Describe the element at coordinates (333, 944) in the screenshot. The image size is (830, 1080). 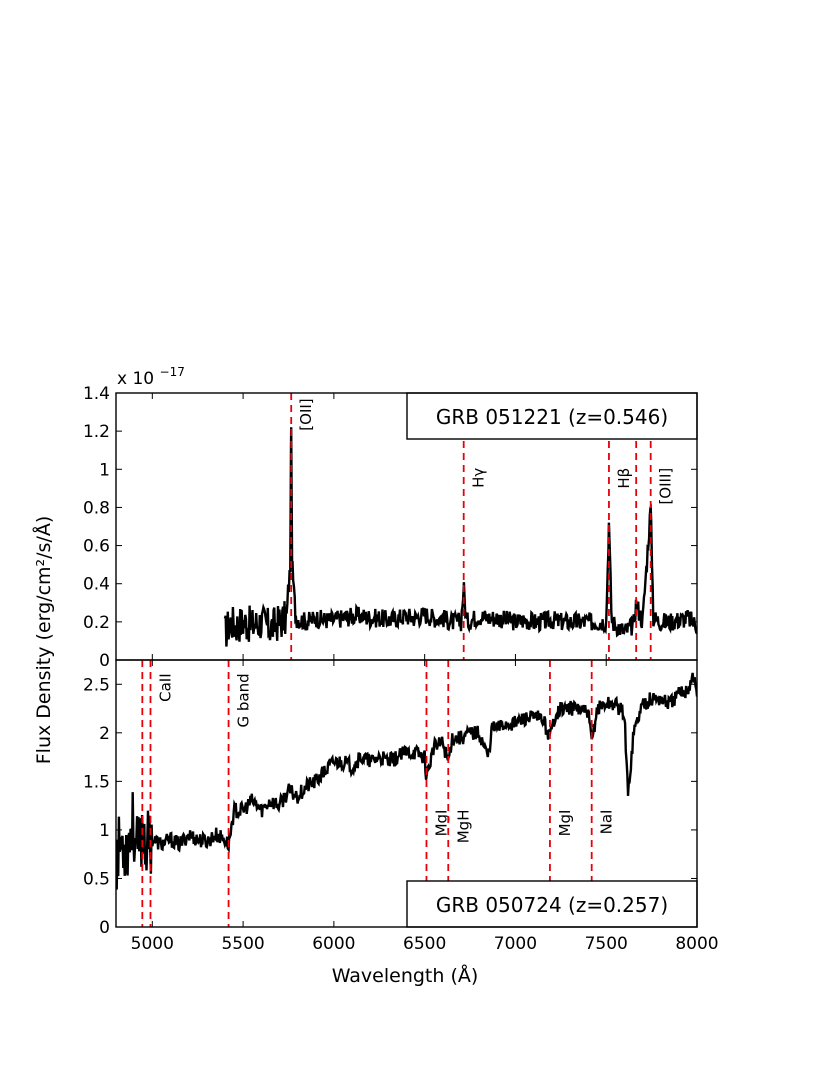
I see `x-tick-label: 6000` at that location.